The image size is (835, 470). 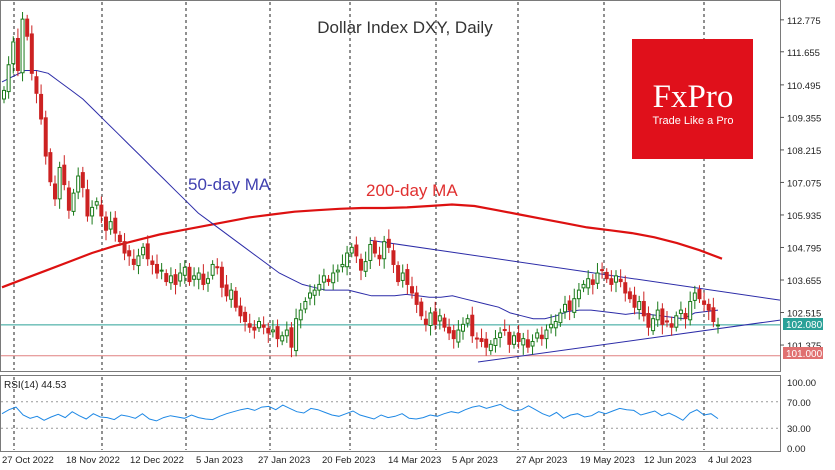 I want to click on svg-text: 101.000, so click(x=804, y=354).